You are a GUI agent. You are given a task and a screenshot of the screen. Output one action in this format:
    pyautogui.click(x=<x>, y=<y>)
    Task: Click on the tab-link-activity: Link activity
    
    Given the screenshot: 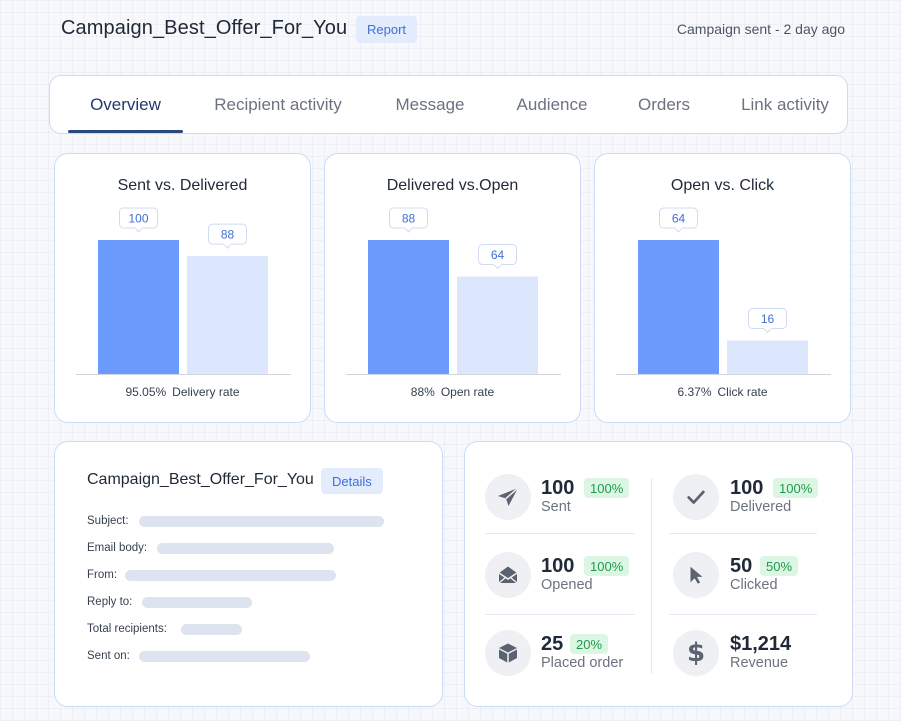 What is the action you would take?
    pyautogui.click(x=785, y=104)
    